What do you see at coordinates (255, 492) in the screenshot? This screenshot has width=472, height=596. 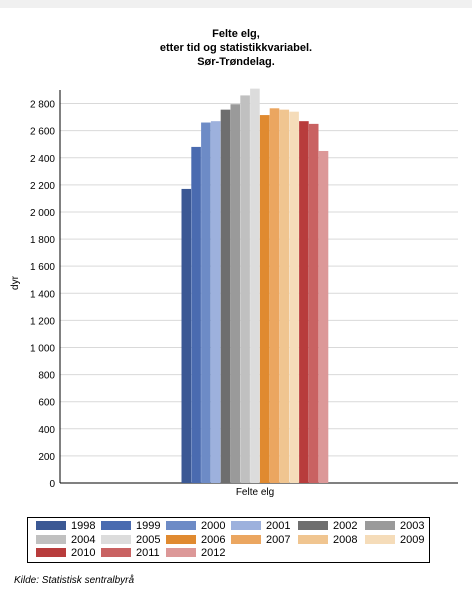 I see `x-category-label: Felte elg` at bounding box center [255, 492].